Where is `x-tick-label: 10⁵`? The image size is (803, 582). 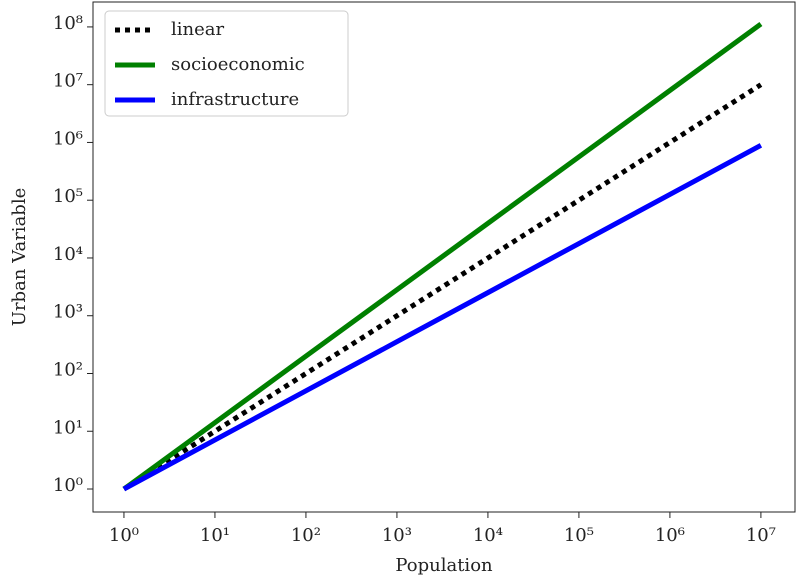
x-tick-label: 10⁵ is located at coordinates (579, 535).